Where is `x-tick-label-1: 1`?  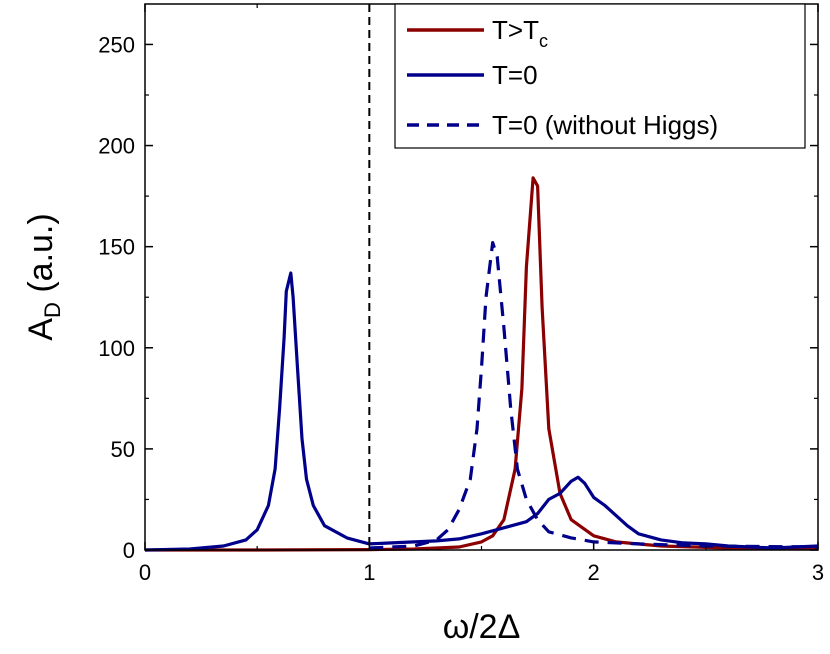
x-tick-label-1: 1 is located at coordinates (369, 572).